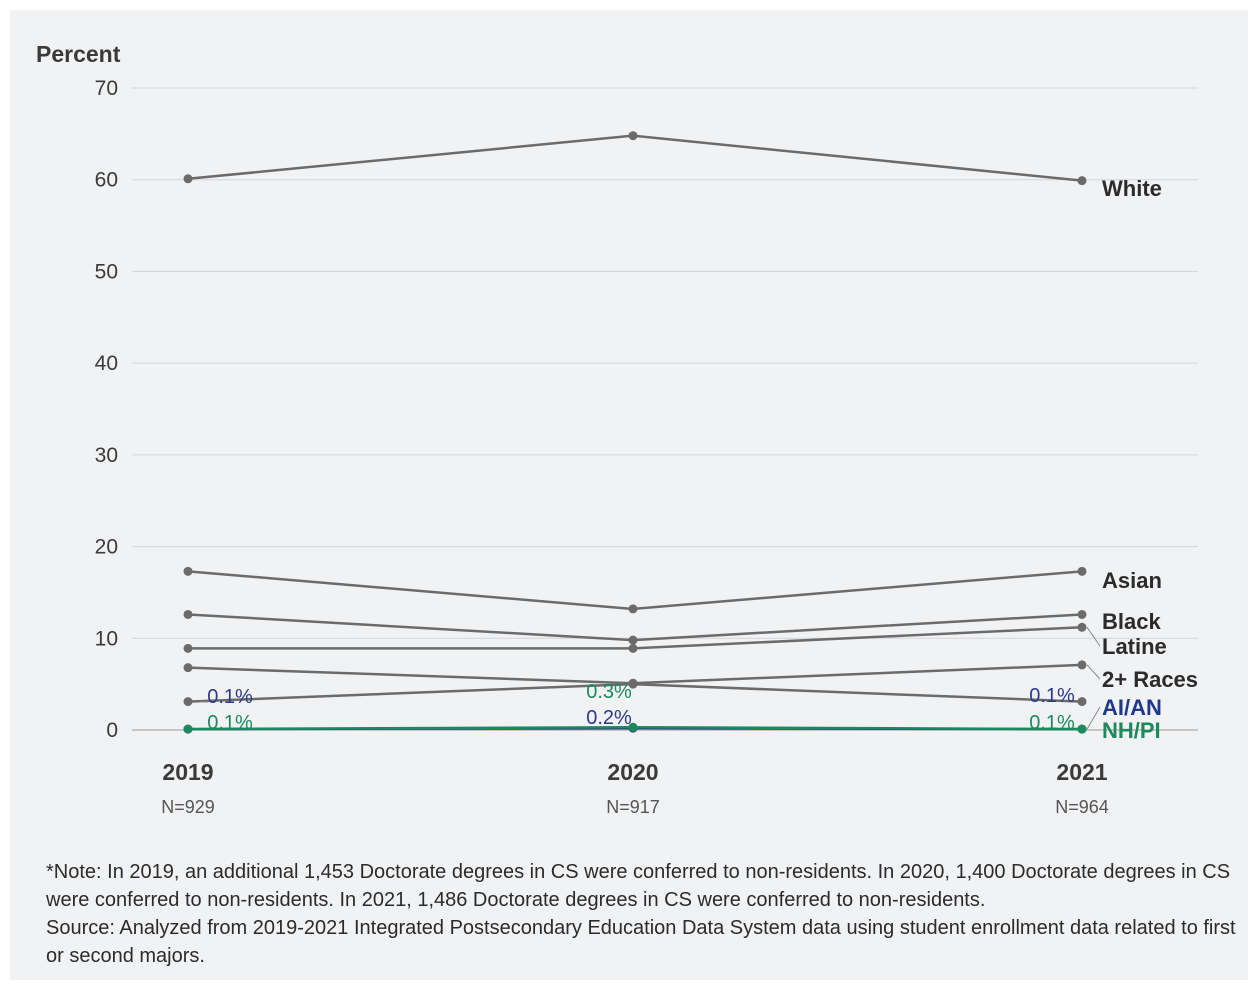 The height and width of the screenshot is (991, 1248). Describe the element at coordinates (609, 718) in the screenshot. I see `value-annotation-4: 0.2%` at that location.